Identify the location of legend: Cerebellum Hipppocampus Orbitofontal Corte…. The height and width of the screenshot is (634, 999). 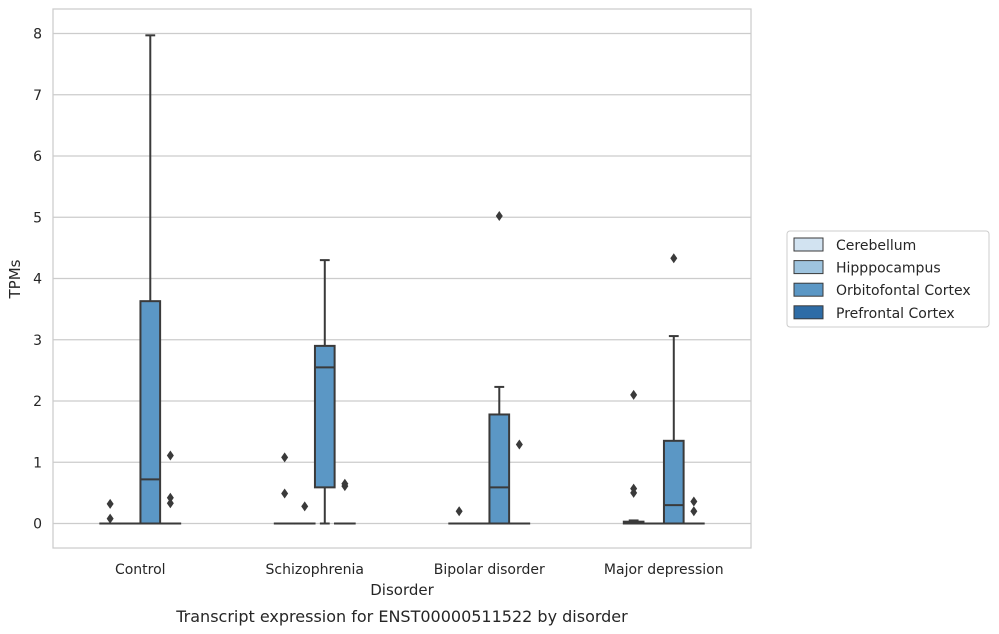
(888, 279).